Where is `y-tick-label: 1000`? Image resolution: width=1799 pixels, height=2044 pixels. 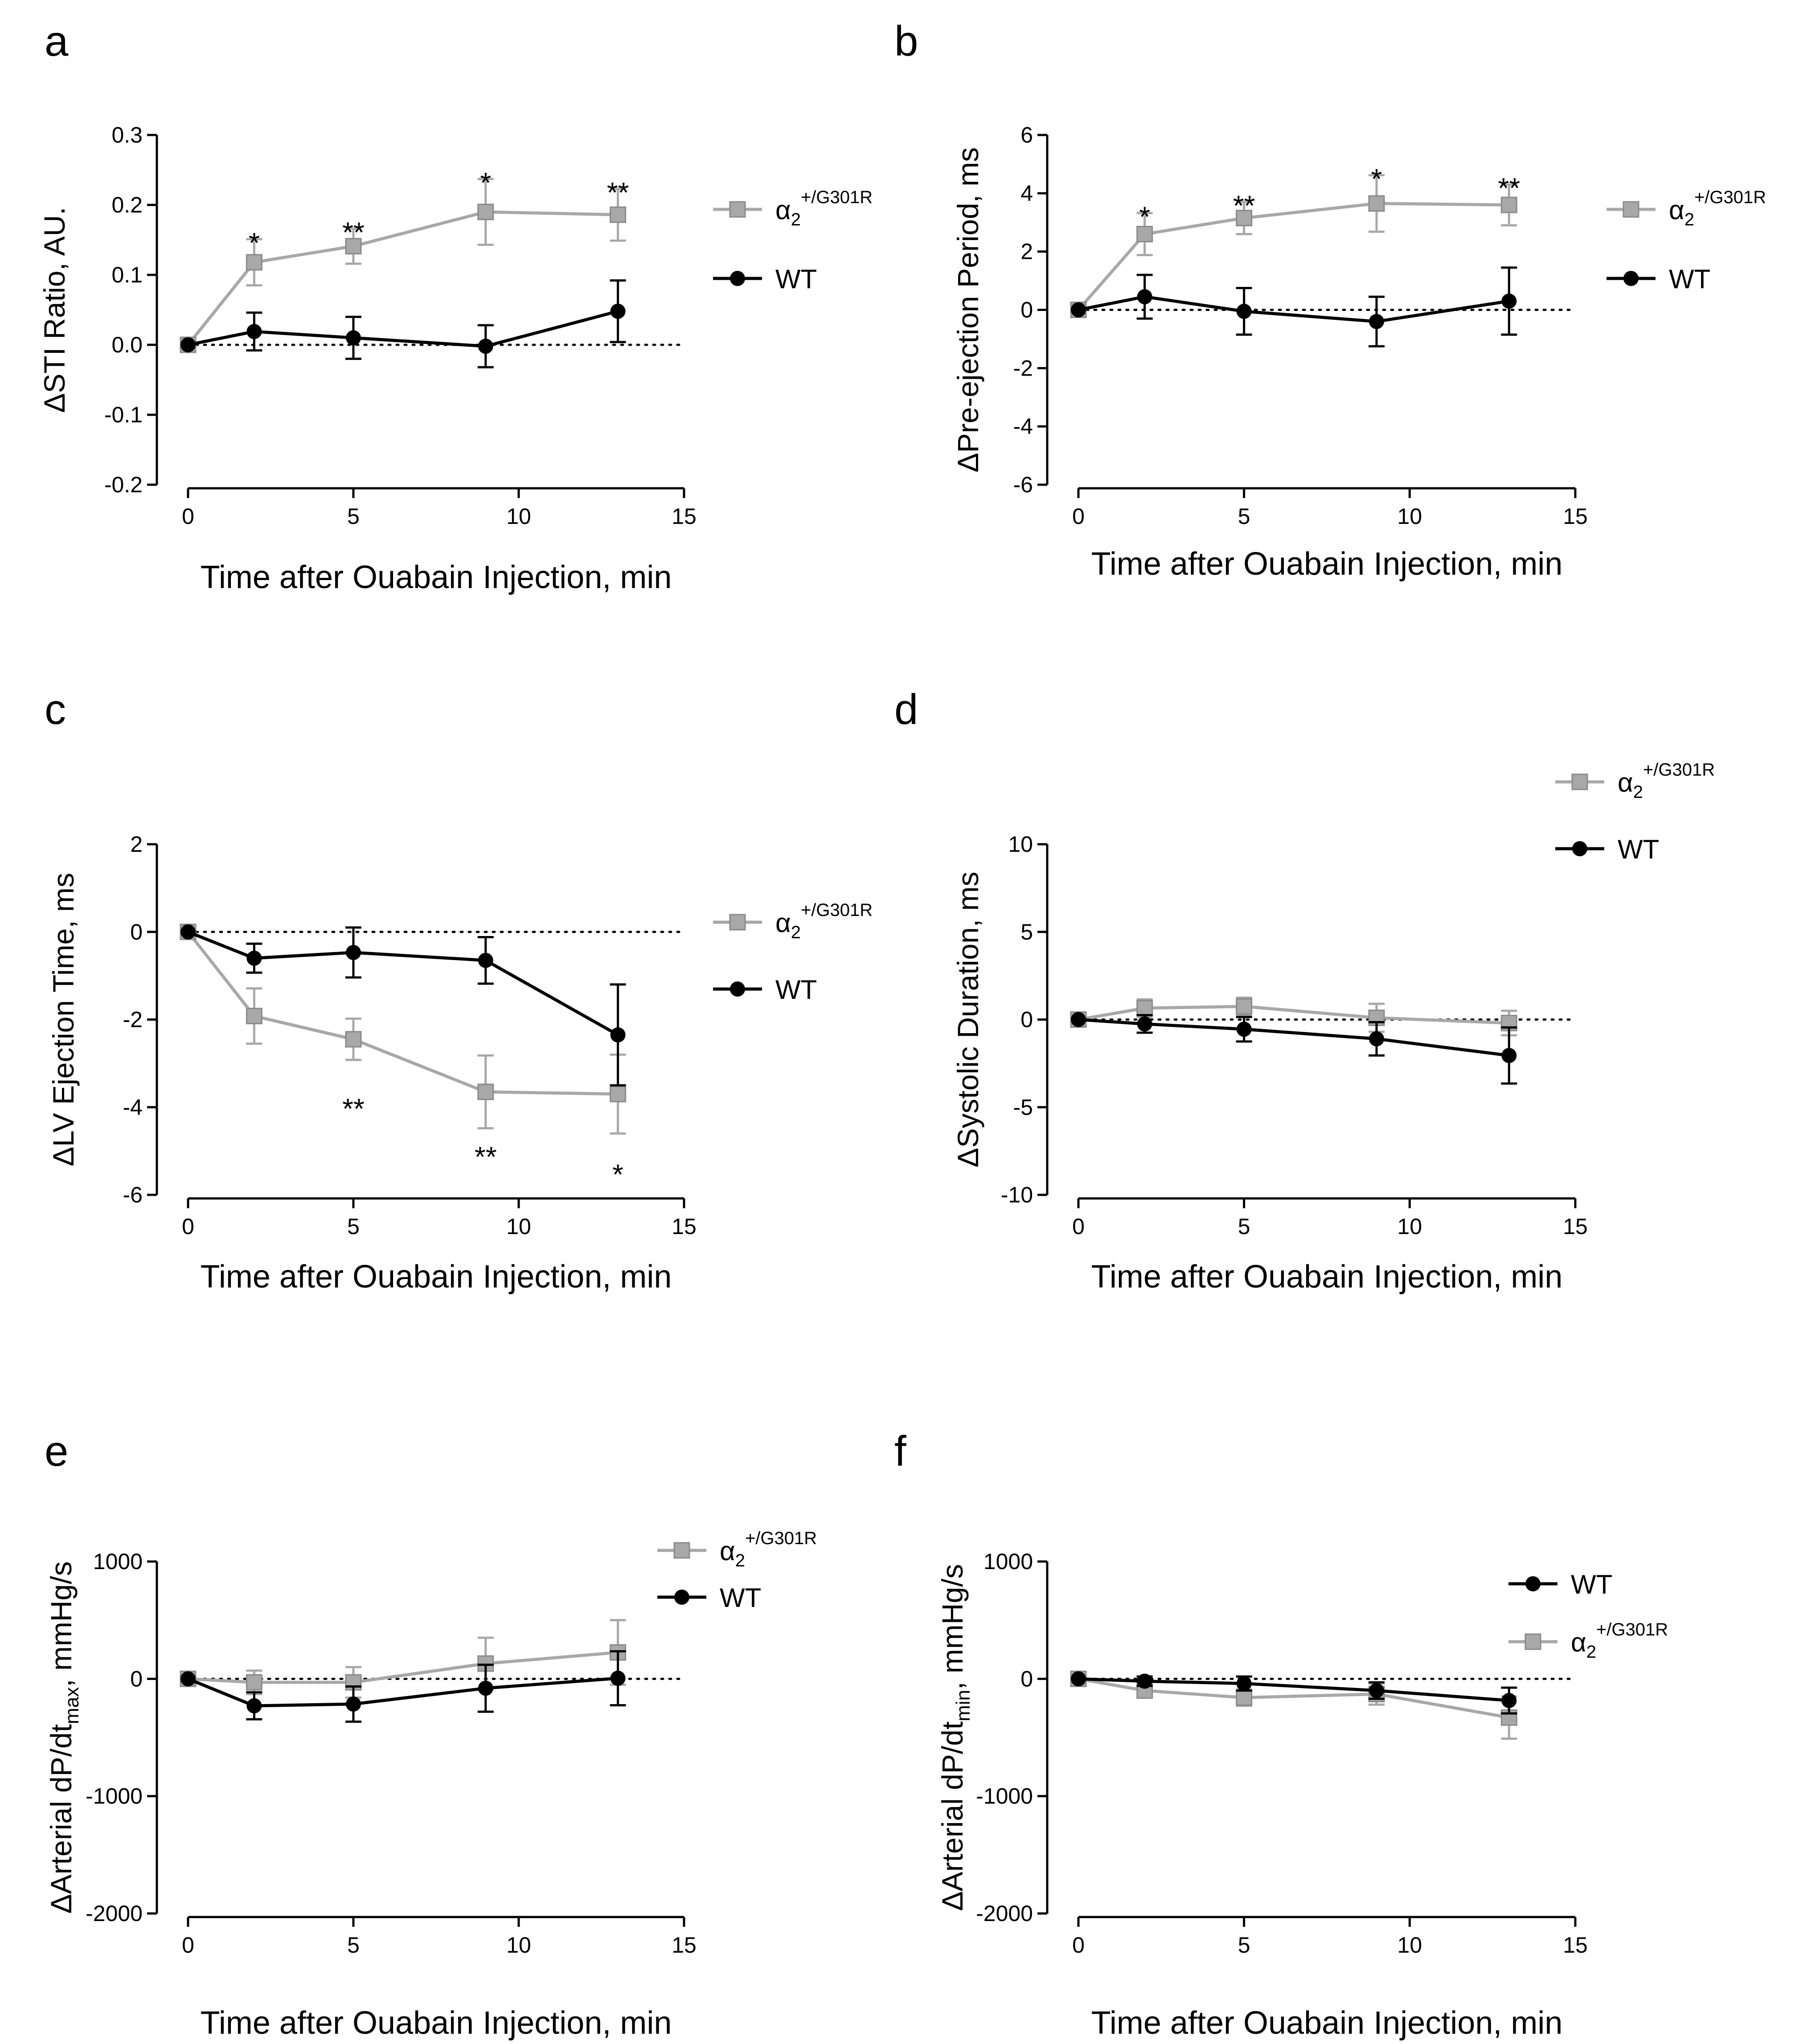
y-tick-label: 1000 is located at coordinates (118, 1561).